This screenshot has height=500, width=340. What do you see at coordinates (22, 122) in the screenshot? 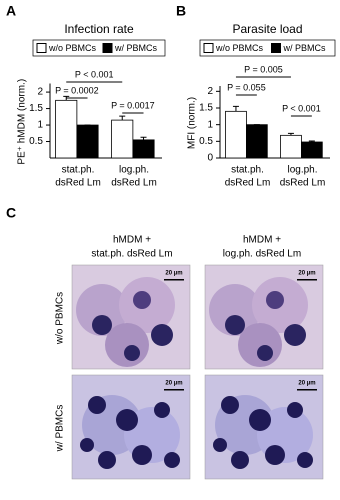
I see `y-axis-label: PE⁺ hMDM (norm.)` at bounding box center [22, 122].